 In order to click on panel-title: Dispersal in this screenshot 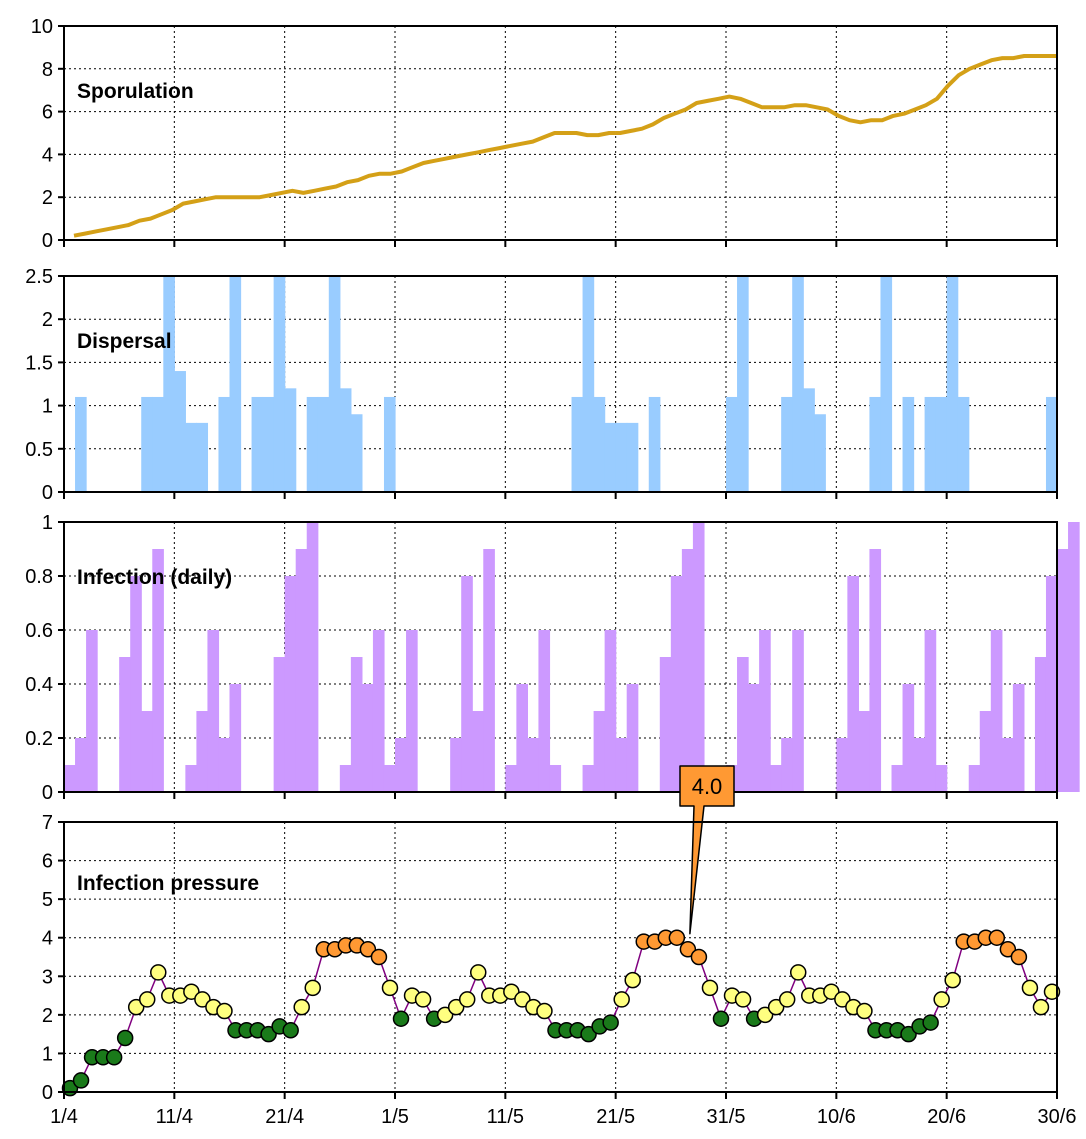, I will do `click(124, 341)`.